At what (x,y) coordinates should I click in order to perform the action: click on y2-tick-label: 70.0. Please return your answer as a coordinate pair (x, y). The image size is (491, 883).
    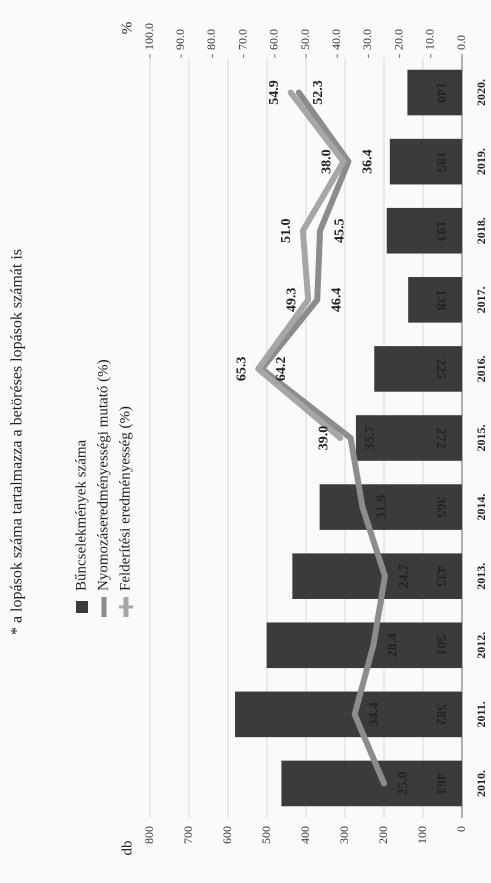
    Looking at the image, I should click on (242, 39).